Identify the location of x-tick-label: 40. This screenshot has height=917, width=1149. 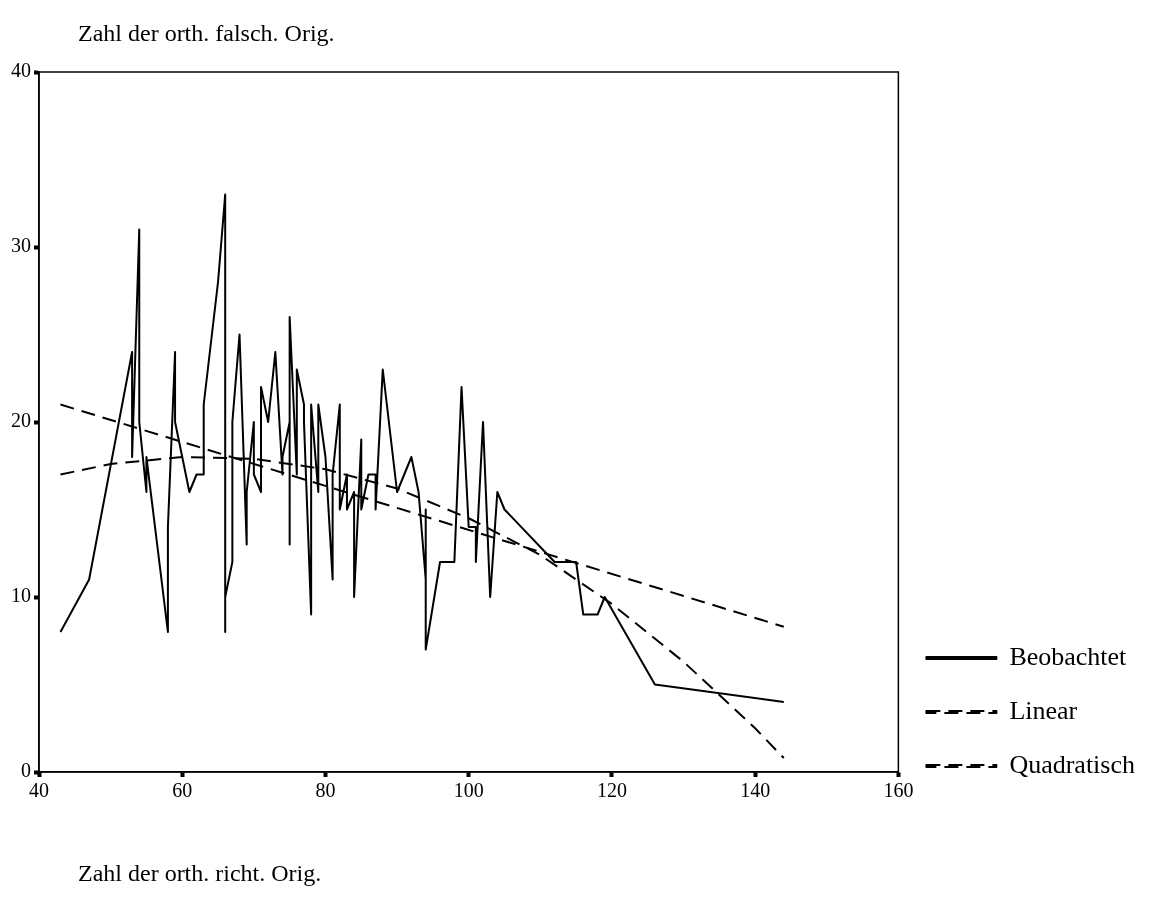
(39, 790).